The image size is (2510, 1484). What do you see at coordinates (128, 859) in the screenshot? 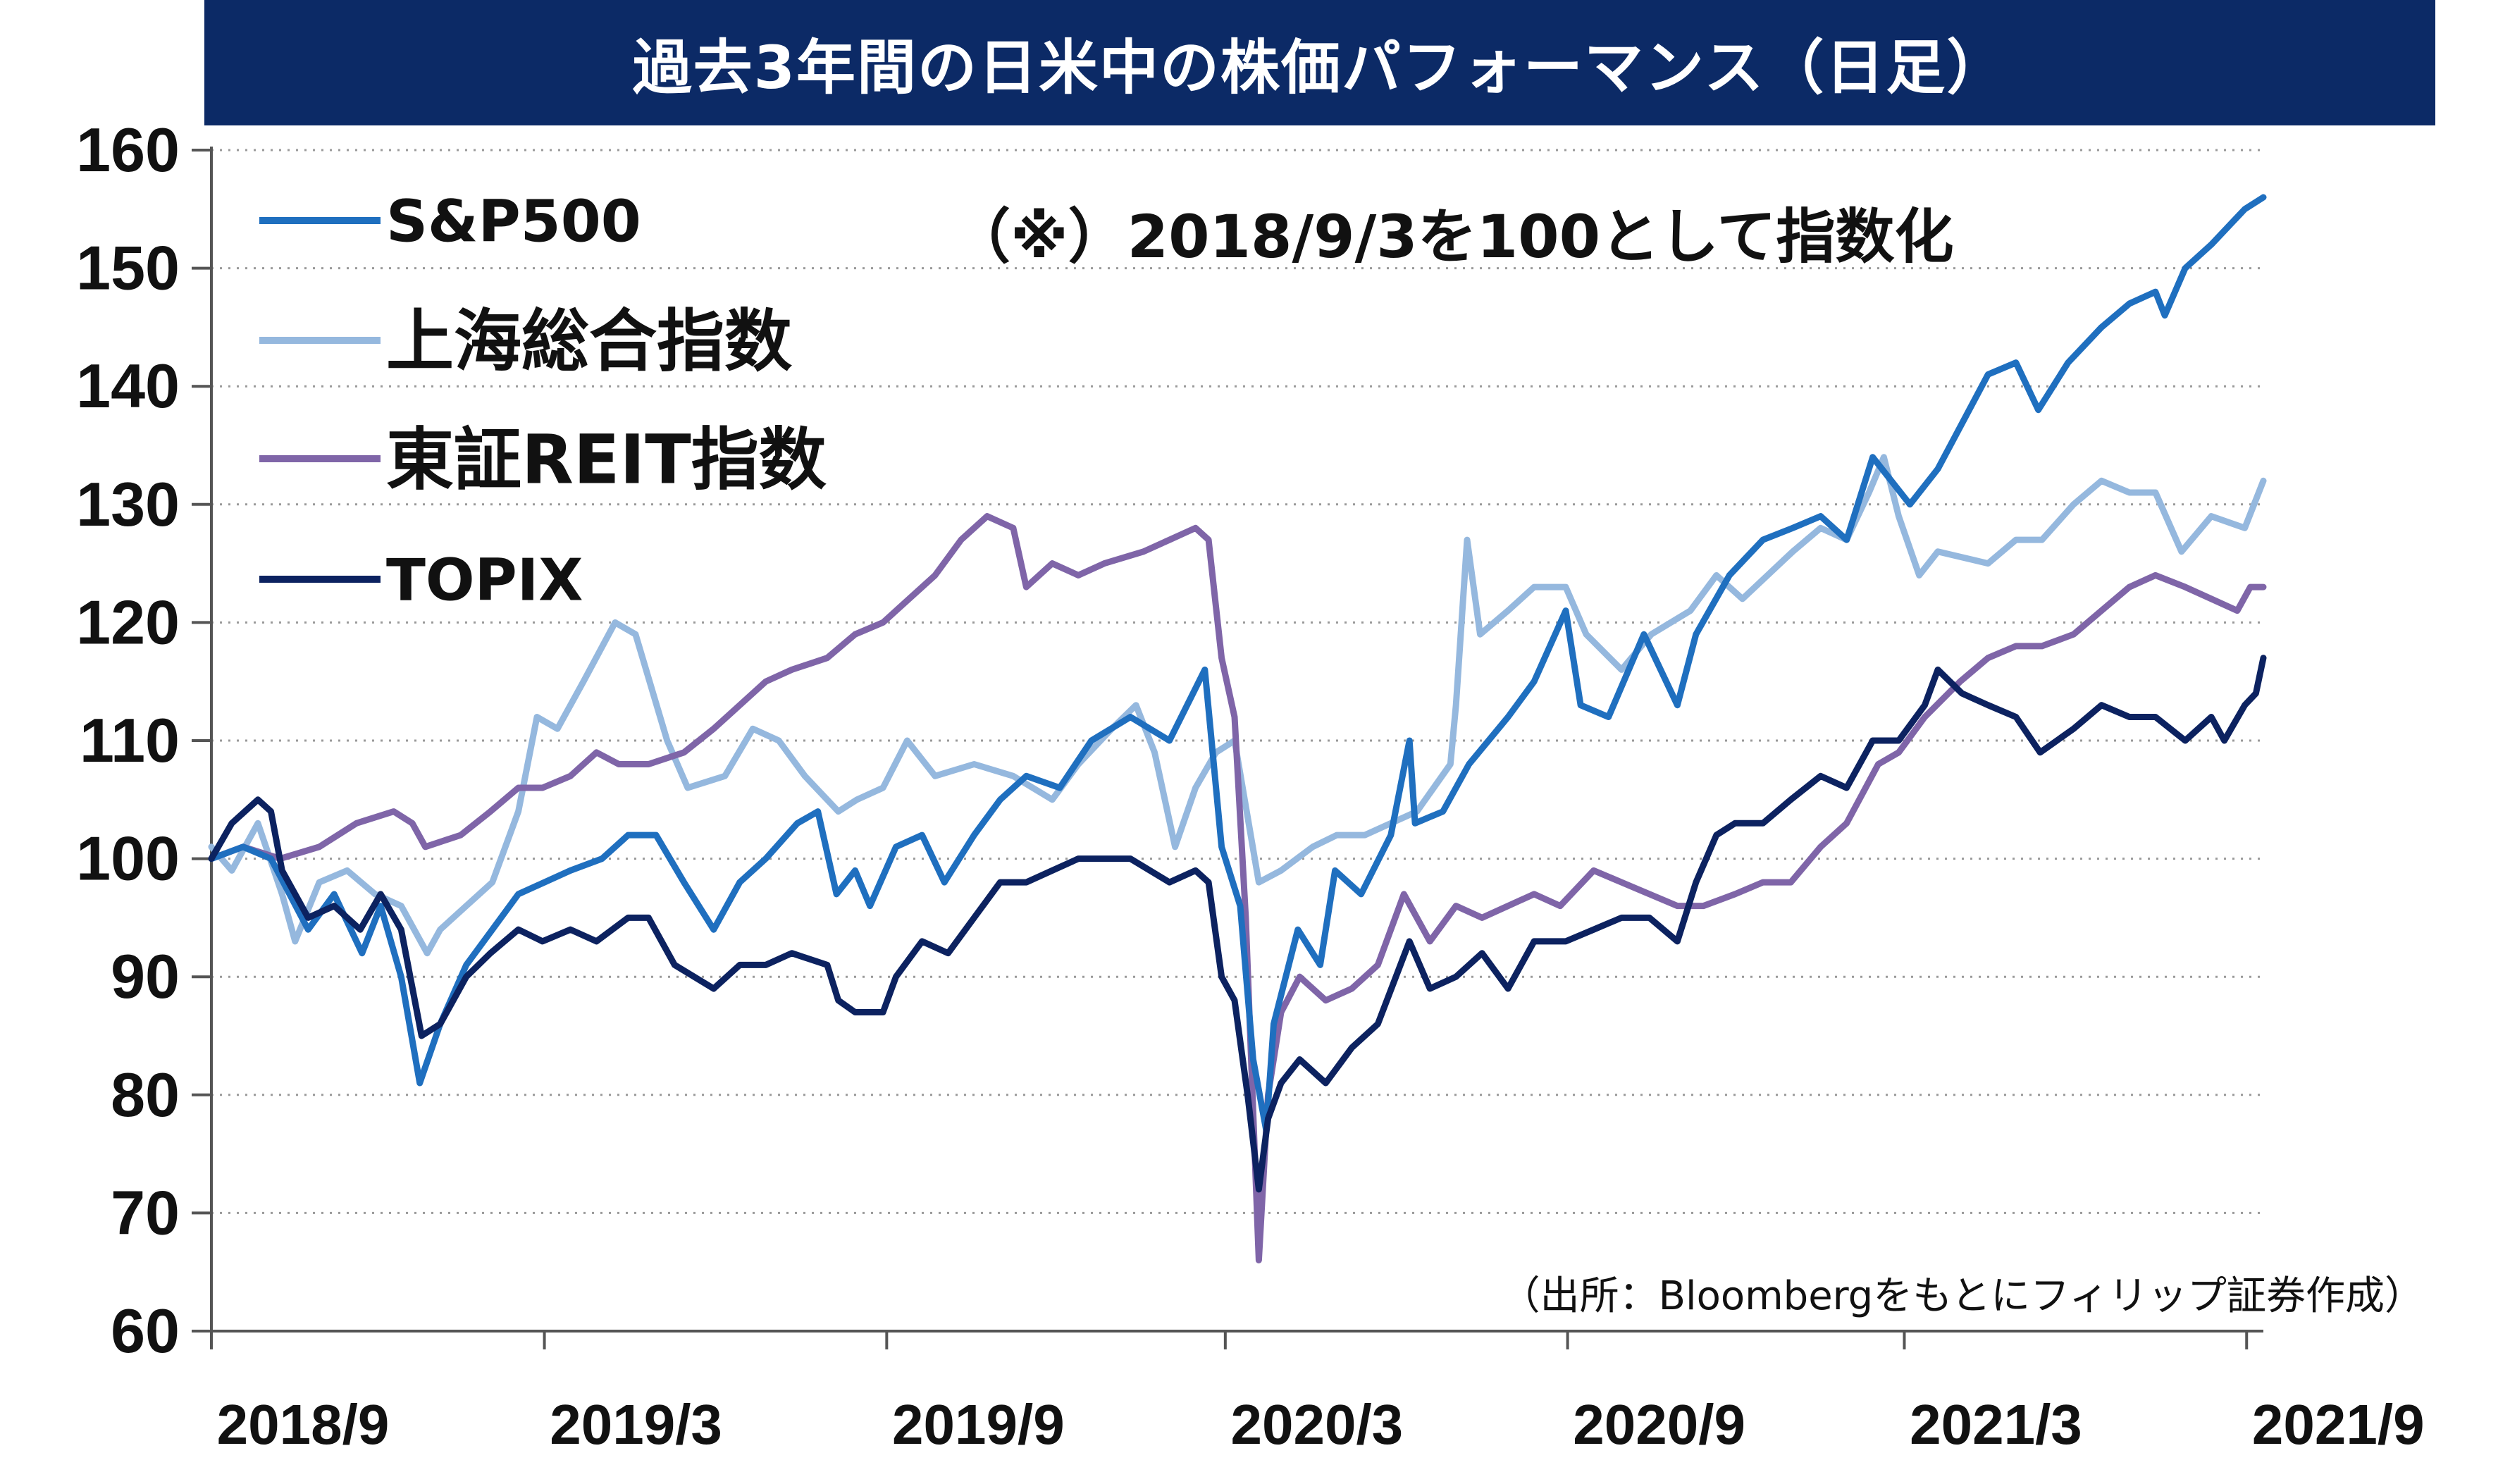
I see `y-tick-label: 100` at bounding box center [128, 859].